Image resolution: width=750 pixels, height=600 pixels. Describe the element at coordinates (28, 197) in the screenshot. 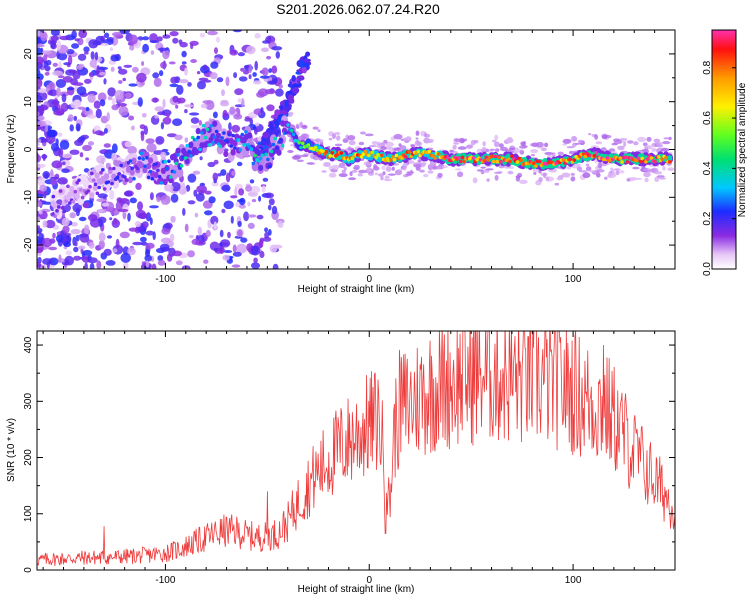

I see `spectrogram-y-tick-label: -10` at that location.